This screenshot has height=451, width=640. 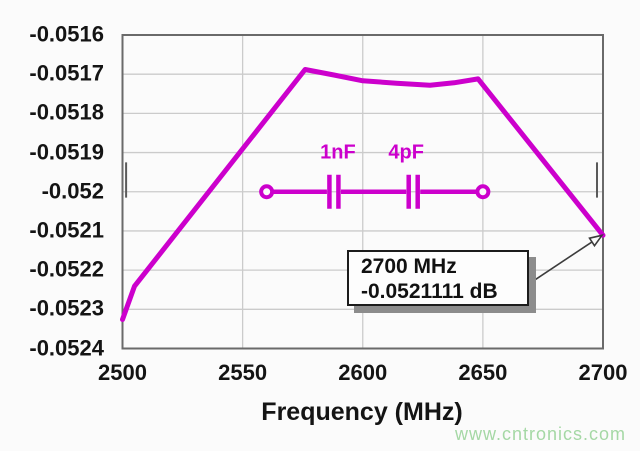 What do you see at coordinates (409, 266) in the screenshot?
I see `marker-callout-frequency: 2700 MHz` at bounding box center [409, 266].